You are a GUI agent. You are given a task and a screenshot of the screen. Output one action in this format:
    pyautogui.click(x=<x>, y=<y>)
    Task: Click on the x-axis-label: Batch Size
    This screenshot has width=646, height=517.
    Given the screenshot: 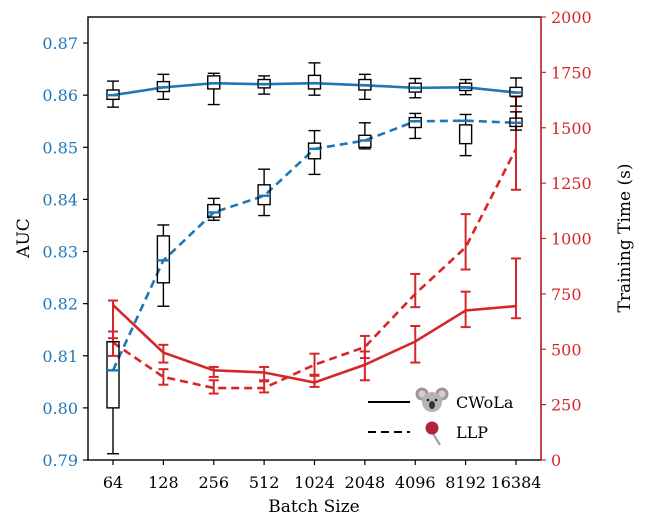 What is the action you would take?
    pyautogui.click(x=313, y=507)
    